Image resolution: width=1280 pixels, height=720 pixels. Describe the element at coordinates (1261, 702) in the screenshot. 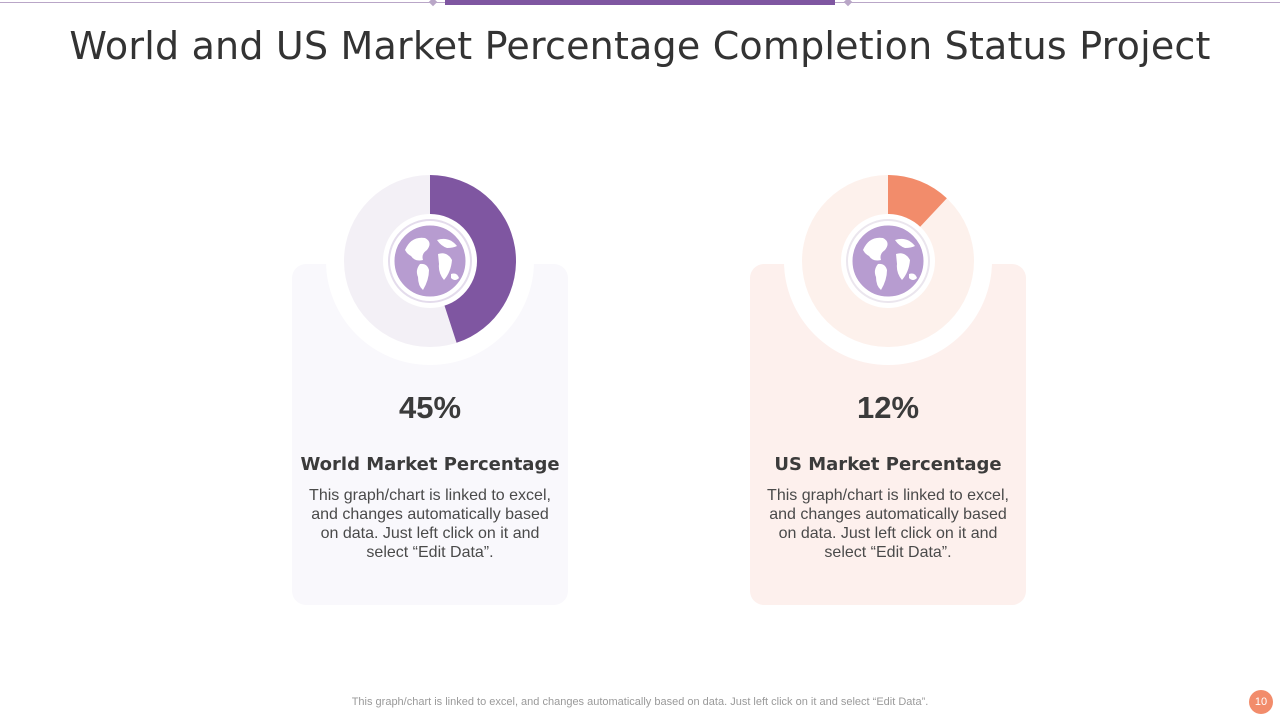

I see `page-number: 10` at that location.